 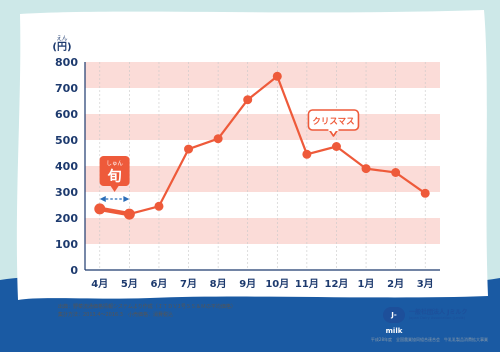 What do you see at coordinates (114, 189) in the screenshot?
I see `season-badge-pointer` at bounding box center [114, 189].